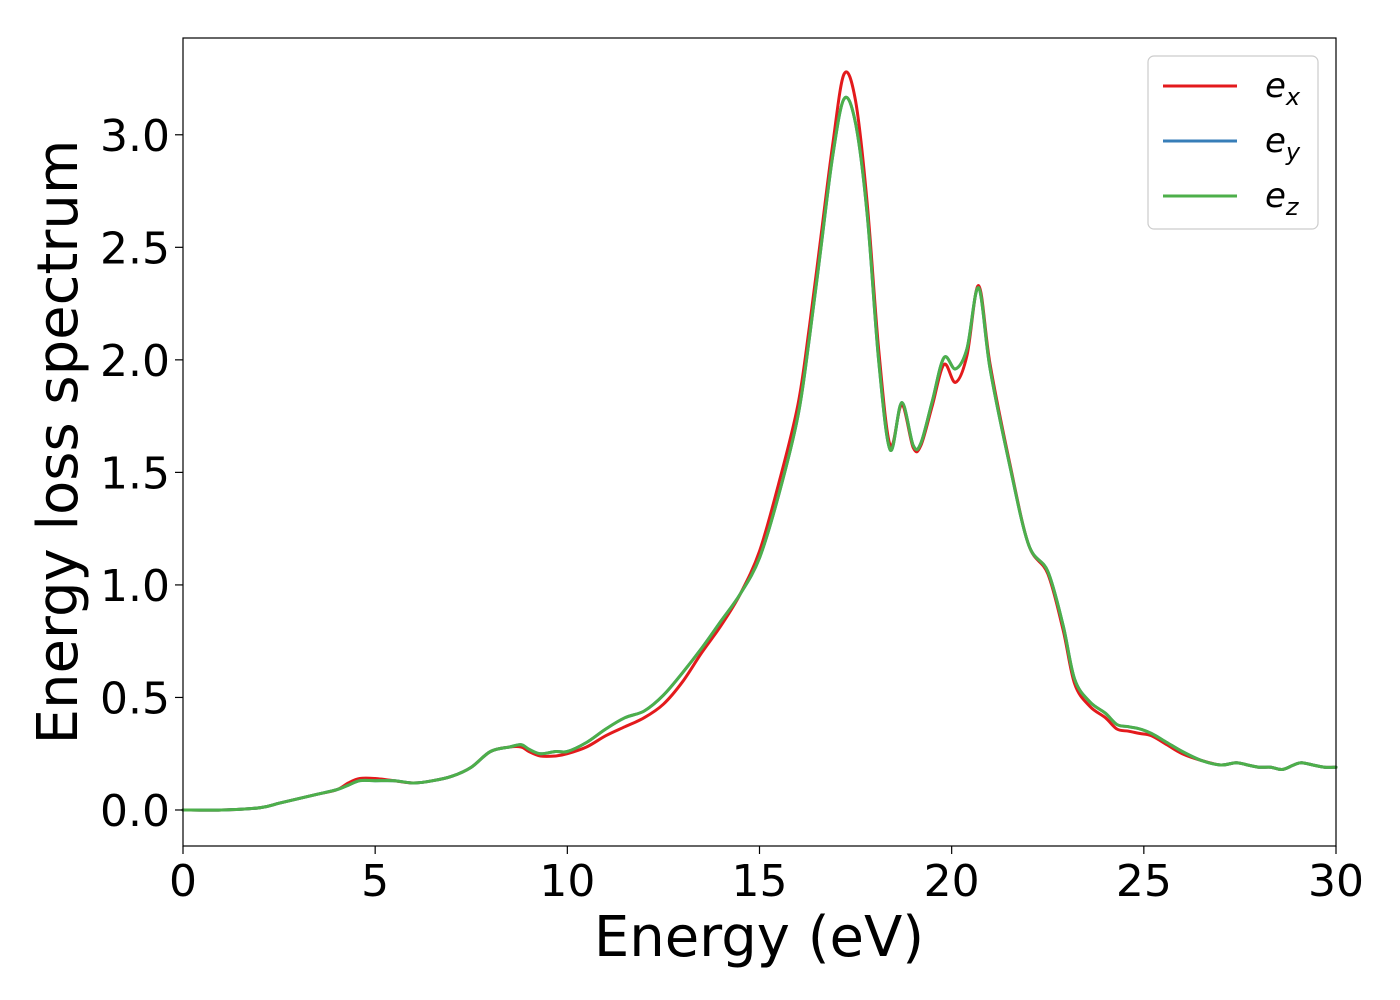  What do you see at coordinates (58, 442) in the screenshot?
I see `y-axis-label: Energy loss spectrum` at bounding box center [58, 442].